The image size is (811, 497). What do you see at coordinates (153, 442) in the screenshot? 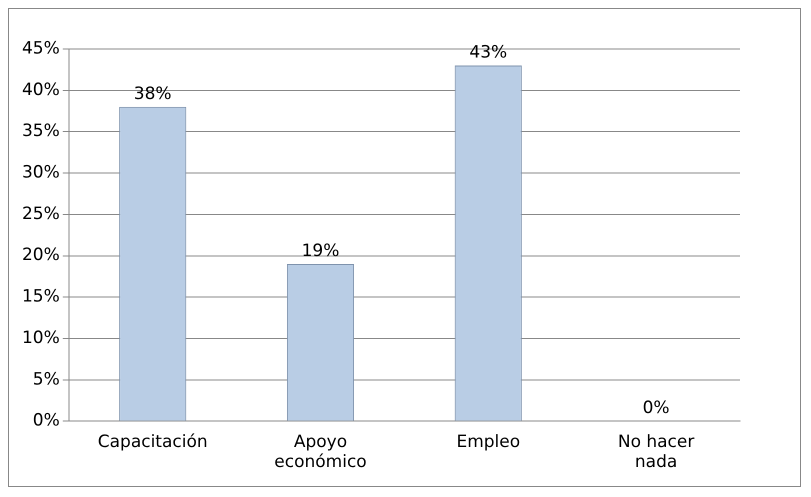
I see `x-tick-label: Capacitación` at bounding box center [153, 442].